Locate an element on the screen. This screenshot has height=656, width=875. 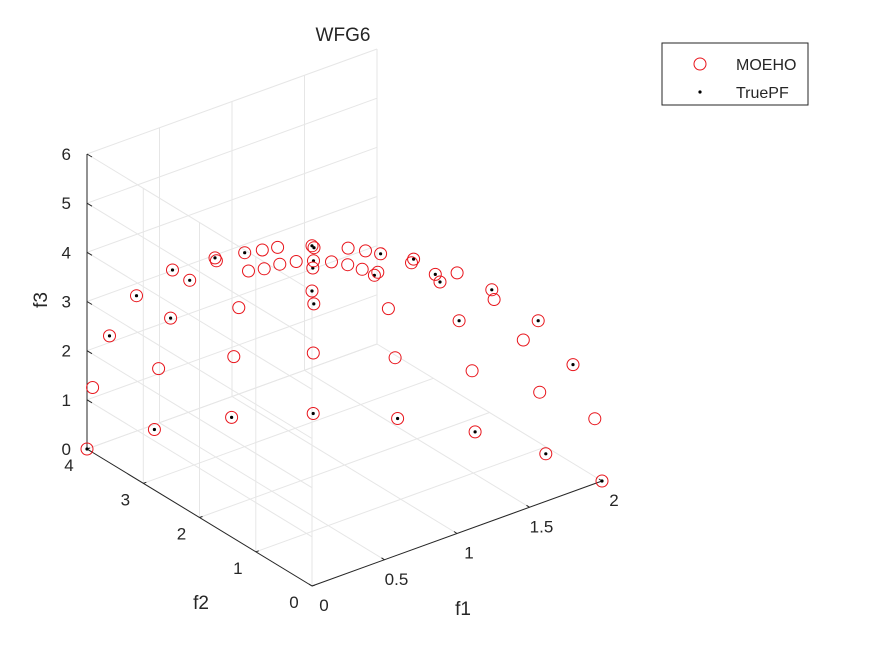
z-tick-label: 2 is located at coordinates (66, 351).